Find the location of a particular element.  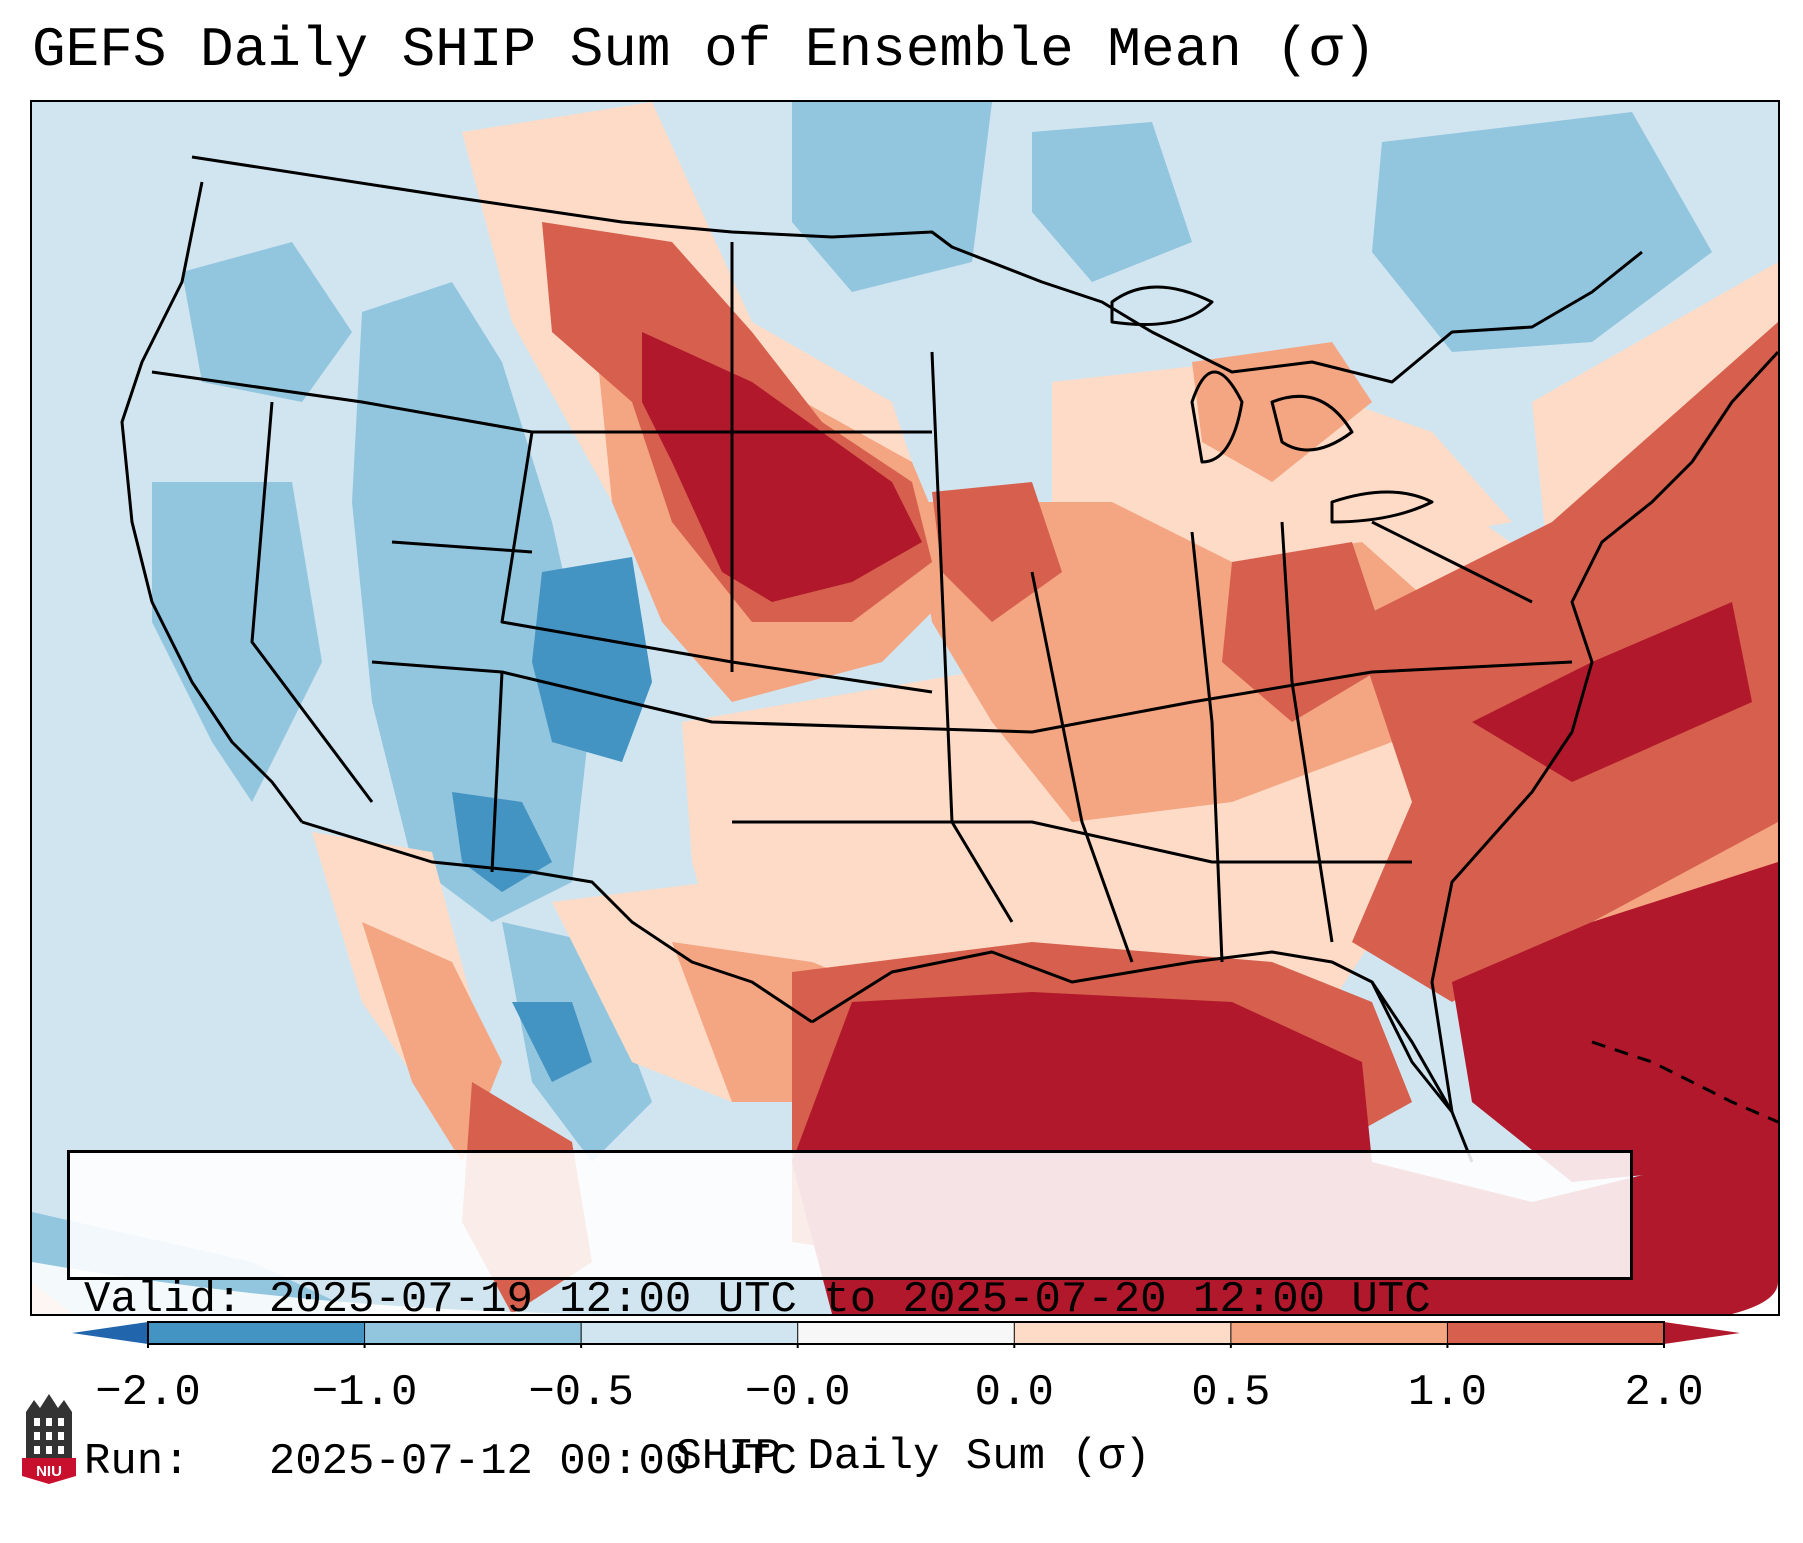

colorbar-tick-label: 0.5 is located at coordinates (1231, 1393).